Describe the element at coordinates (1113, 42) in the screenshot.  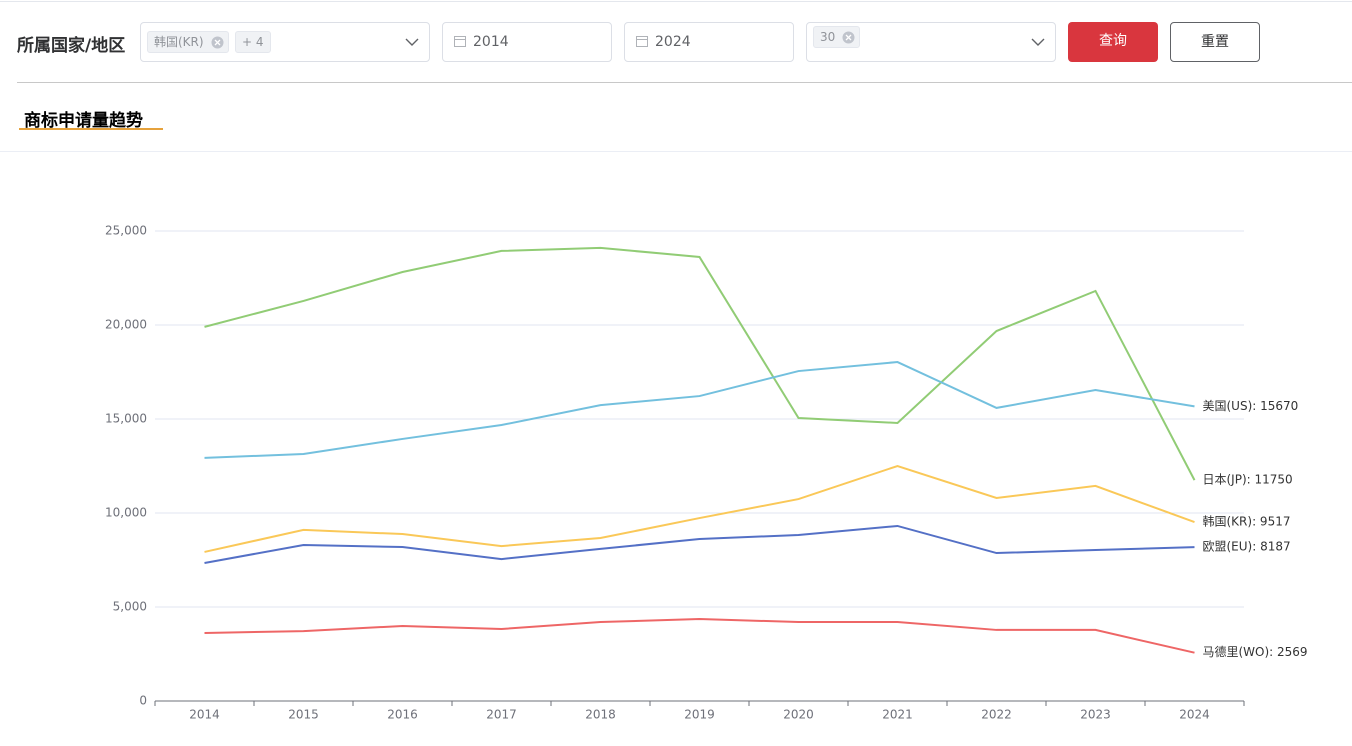
I see `query-button: 查询` at that location.